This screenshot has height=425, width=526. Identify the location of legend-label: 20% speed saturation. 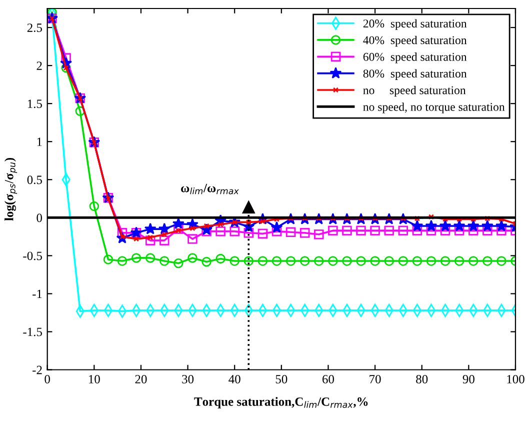
(415, 24).